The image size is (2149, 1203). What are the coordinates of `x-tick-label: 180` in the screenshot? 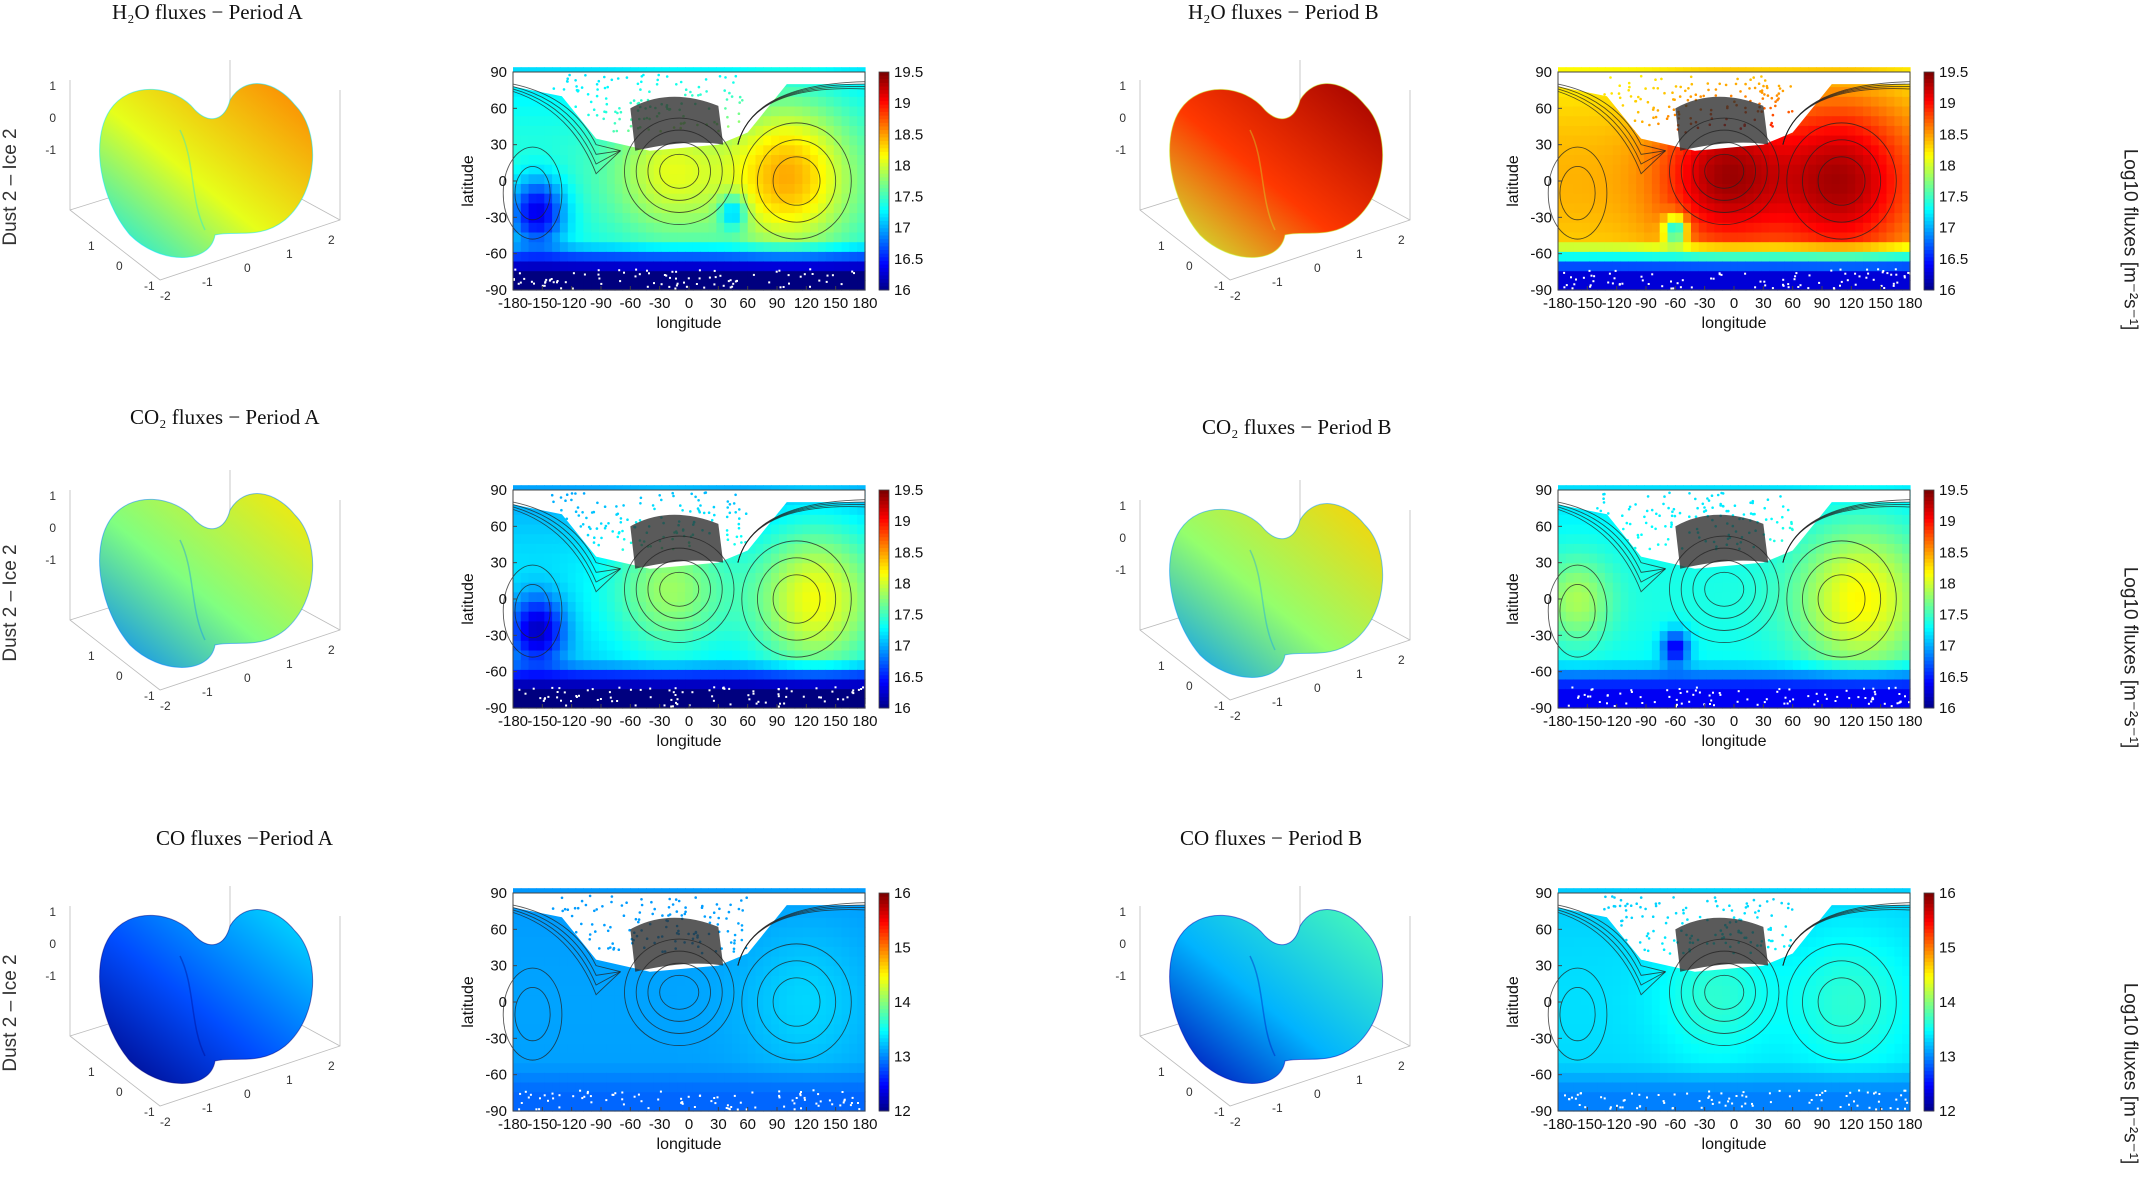 It's located at (864, 303).